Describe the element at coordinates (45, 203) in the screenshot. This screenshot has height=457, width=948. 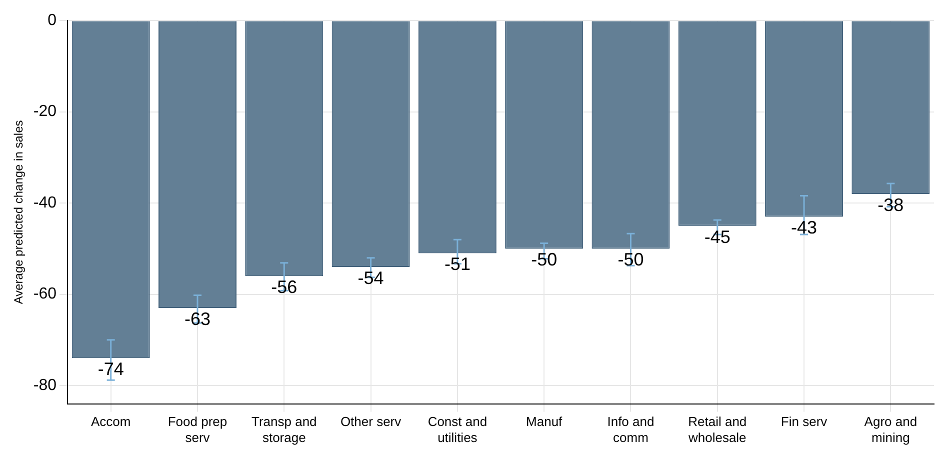
I see `y-tick-label: -40` at that location.